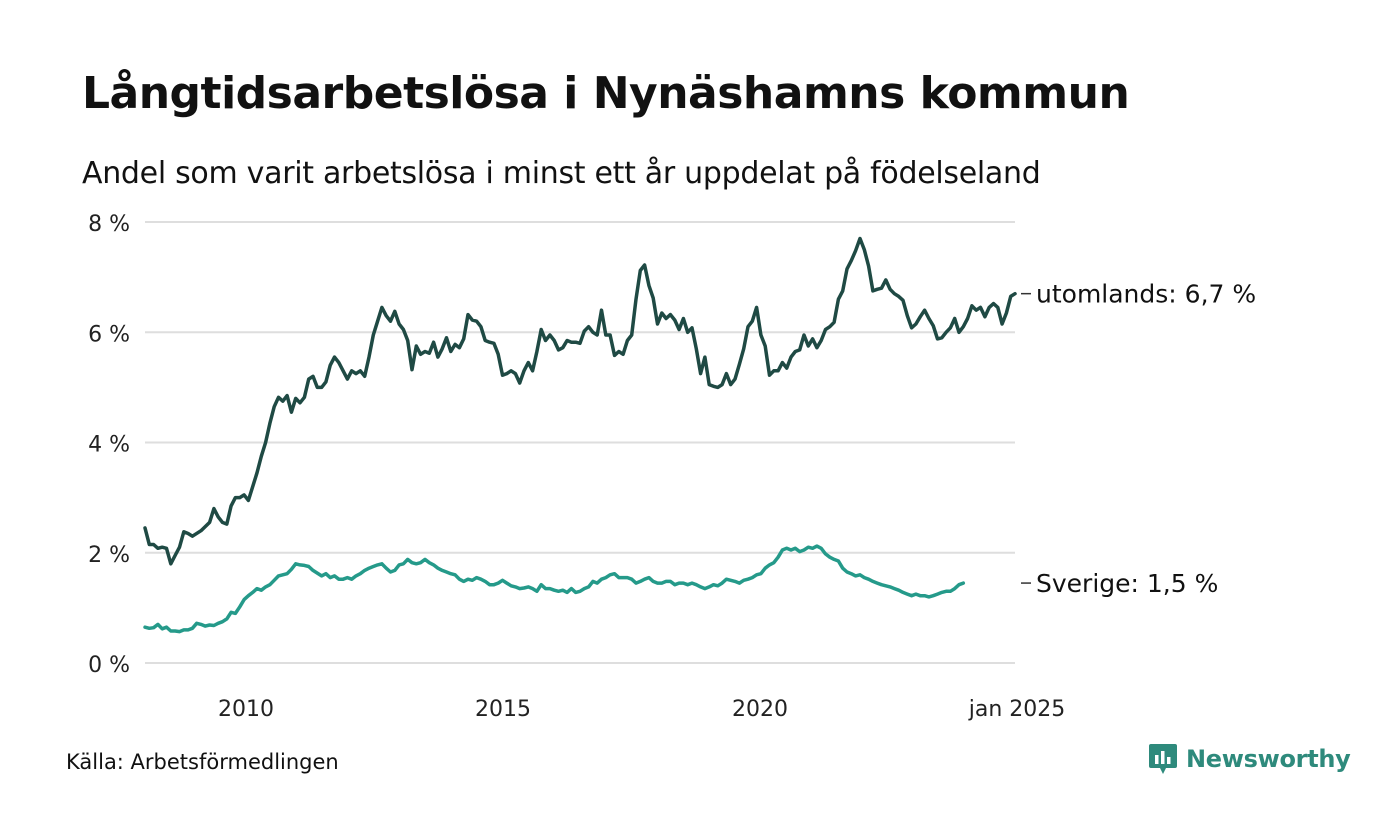 This screenshot has width=1400, height=840. What do you see at coordinates (1127, 583) in the screenshot?
I see `series-label-sverige: Sverige: 1,5 %` at bounding box center [1127, 583].